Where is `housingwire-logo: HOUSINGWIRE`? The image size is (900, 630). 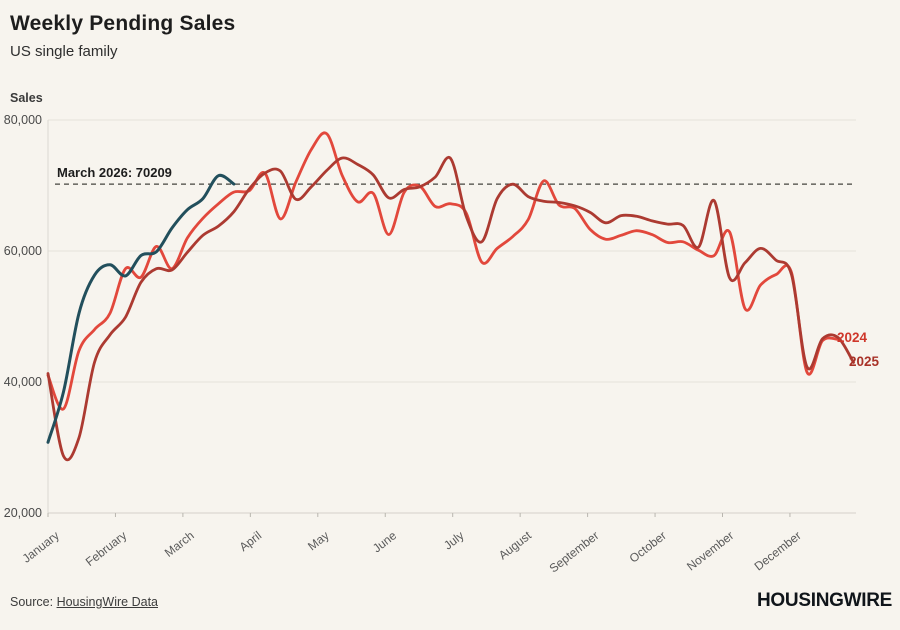 housingwire-logo: HOUSINGWIRE is located at coordinates (824, 600).